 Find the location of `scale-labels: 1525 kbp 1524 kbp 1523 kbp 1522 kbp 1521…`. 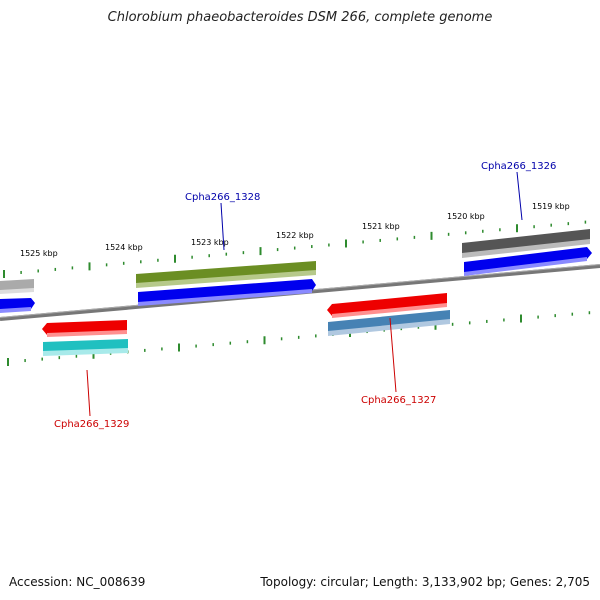

scale-labels: 1525 kbp 1524 kbp 1523 kbp 1522 kbp 1521… is located at coordinates (295, 230).